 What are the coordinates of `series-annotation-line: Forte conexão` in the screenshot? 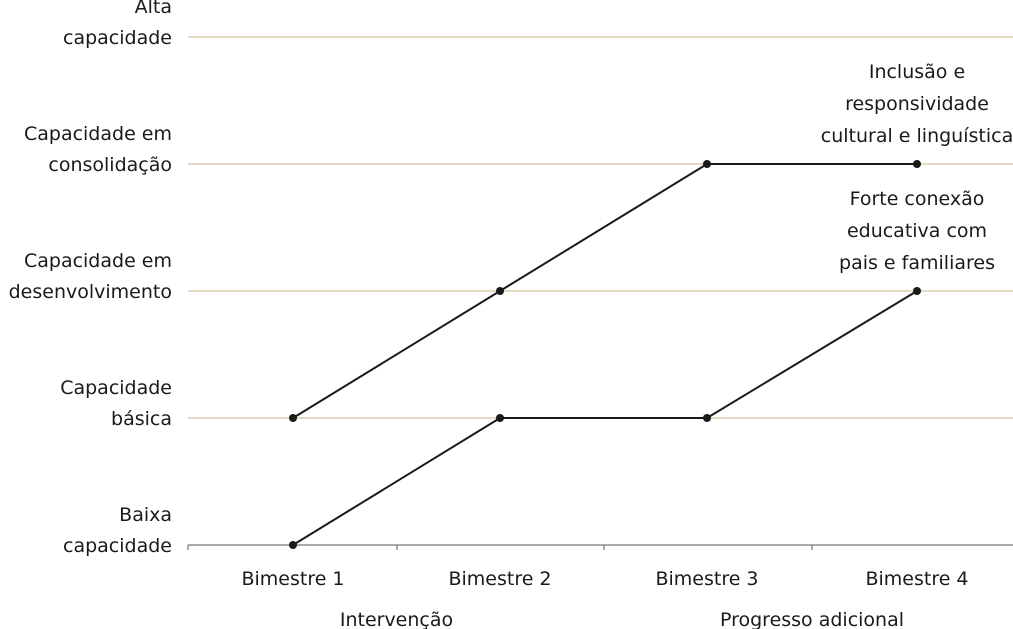 It's located at (917, 199).